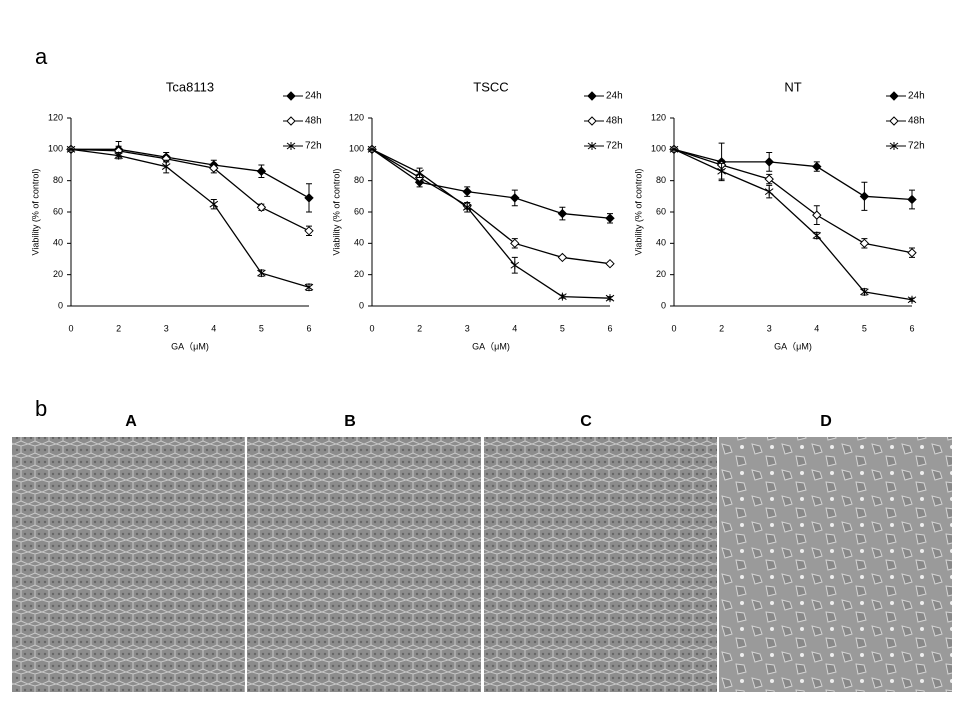  I want to click on image-label: C, so click(586, 421).